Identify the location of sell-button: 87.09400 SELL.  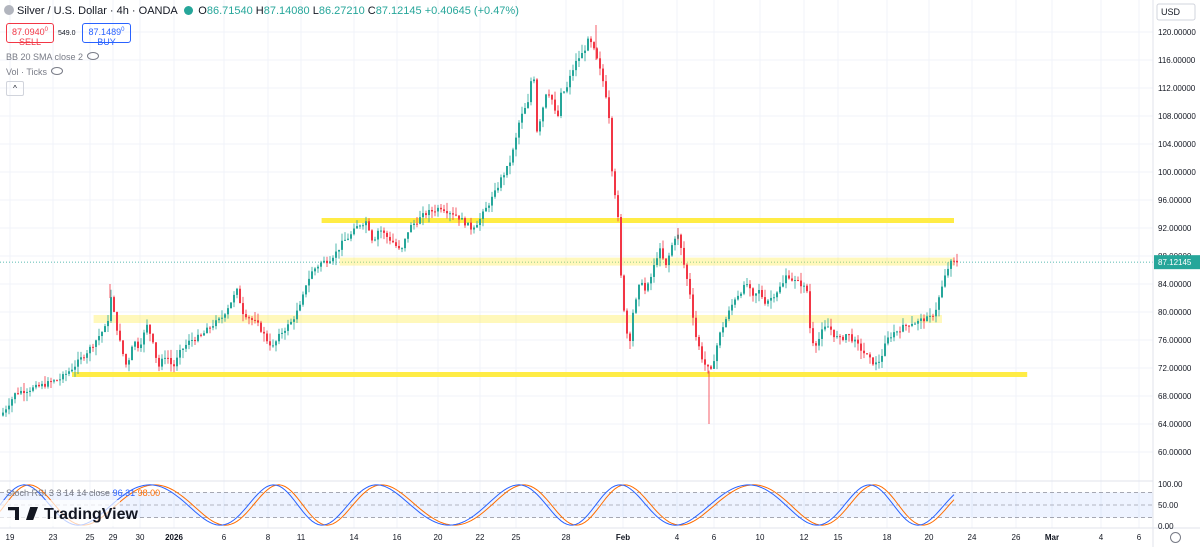
(30, 35).